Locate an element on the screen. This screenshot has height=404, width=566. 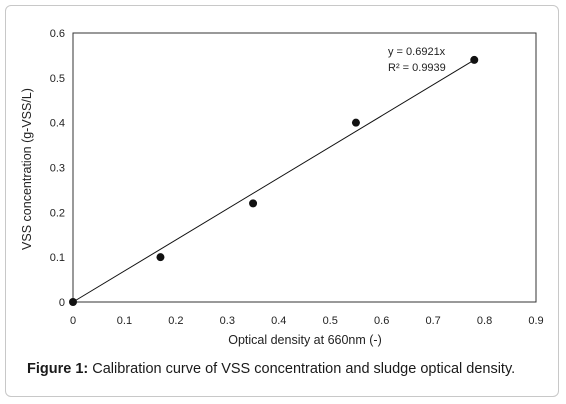
y-tick-label: 0.4 is located at coordinates (57, 124).